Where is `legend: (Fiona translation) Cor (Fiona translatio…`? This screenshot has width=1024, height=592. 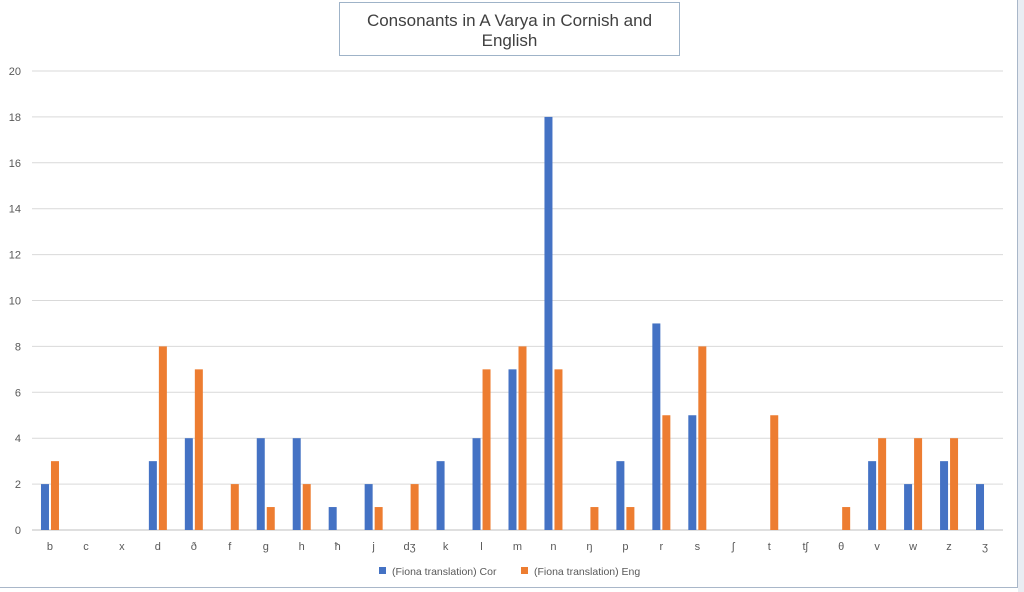 legend: (Fiona translation) Cor (Fiona translatio… is located at coordinates (509, 572).